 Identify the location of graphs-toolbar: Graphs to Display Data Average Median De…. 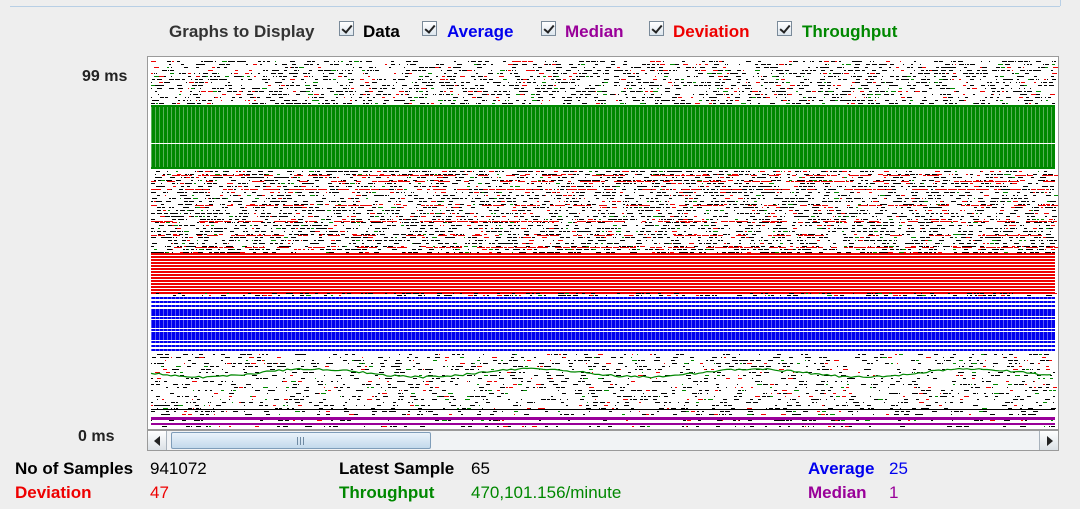
(540, 32).